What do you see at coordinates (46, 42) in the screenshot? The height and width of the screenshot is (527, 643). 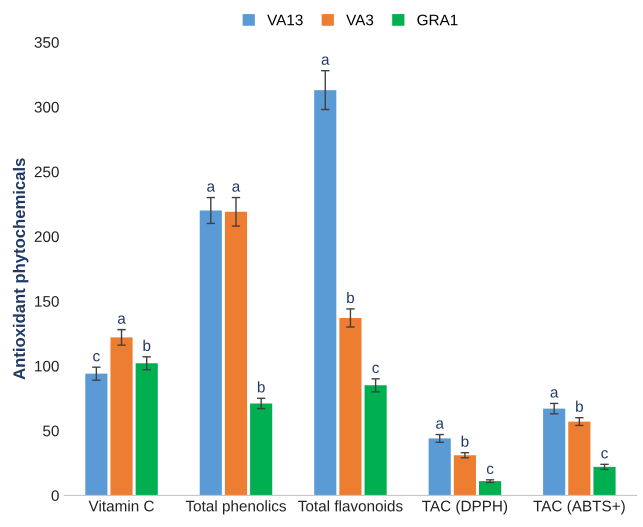 I see `y-tick-label: 350` at bounding box center [46, 42].